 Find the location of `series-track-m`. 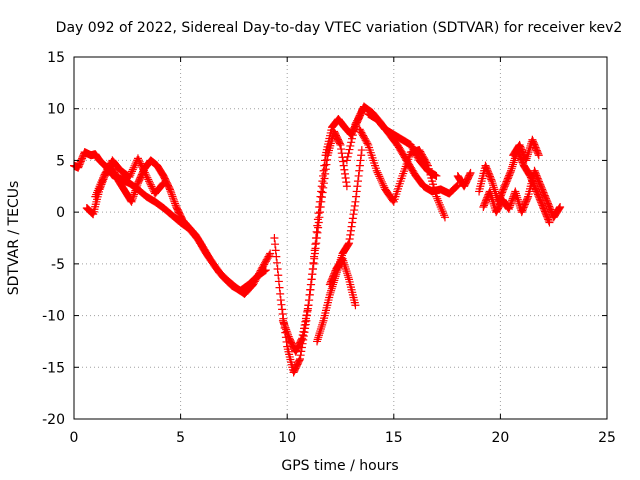

series-track-m is located at coordinates (522, 194).